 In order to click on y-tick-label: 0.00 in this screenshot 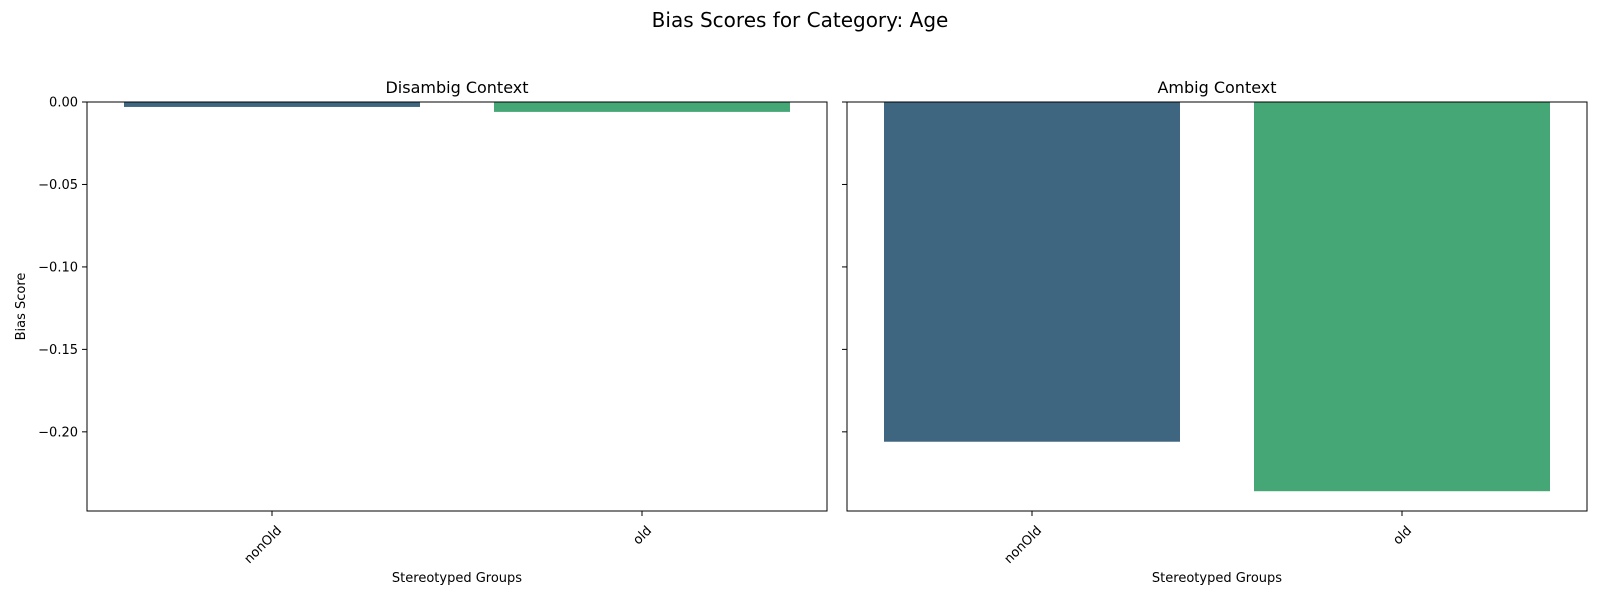, I will do `click(63, 103)`.